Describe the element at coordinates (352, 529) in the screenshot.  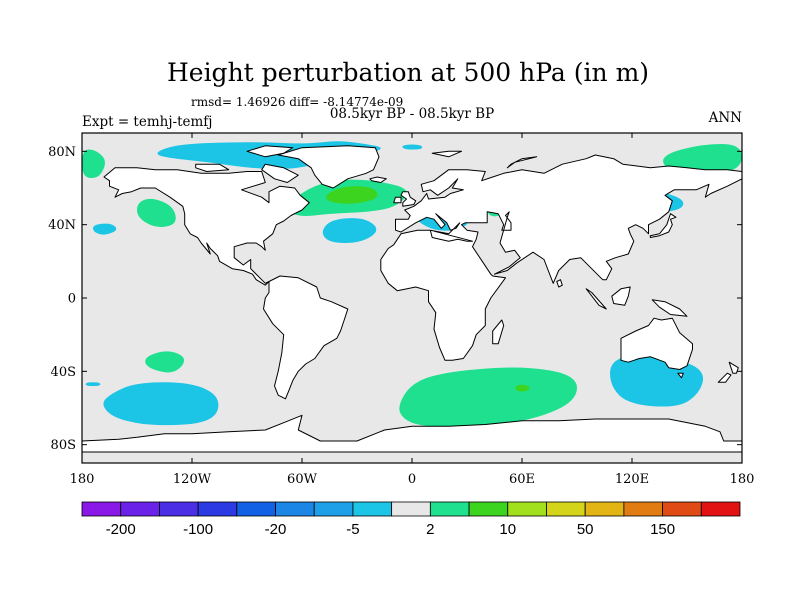
I see `colorbar-label: -5` at that location.